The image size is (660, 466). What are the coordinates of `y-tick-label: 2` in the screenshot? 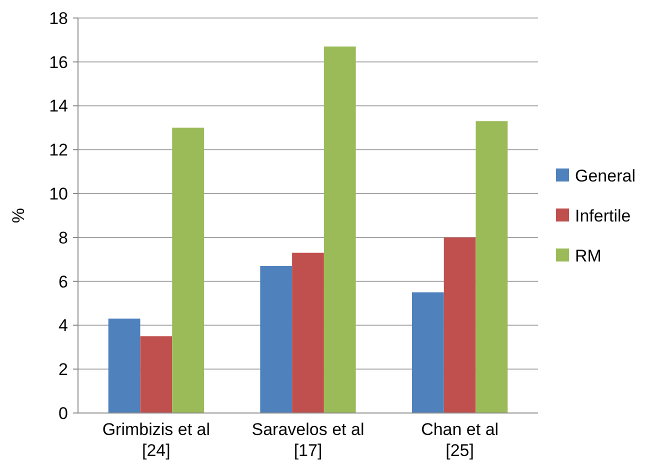 It's located at (63, 370).